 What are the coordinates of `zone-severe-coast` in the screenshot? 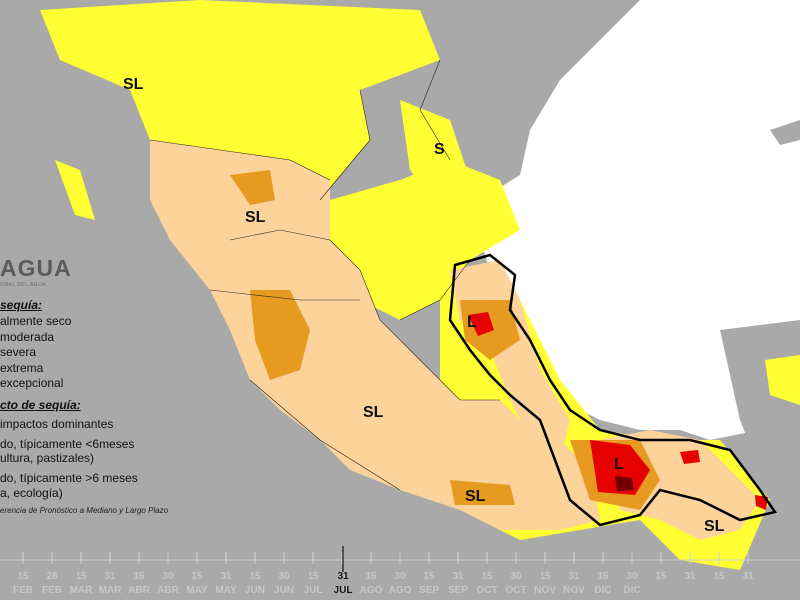 It's located at (482, 492).